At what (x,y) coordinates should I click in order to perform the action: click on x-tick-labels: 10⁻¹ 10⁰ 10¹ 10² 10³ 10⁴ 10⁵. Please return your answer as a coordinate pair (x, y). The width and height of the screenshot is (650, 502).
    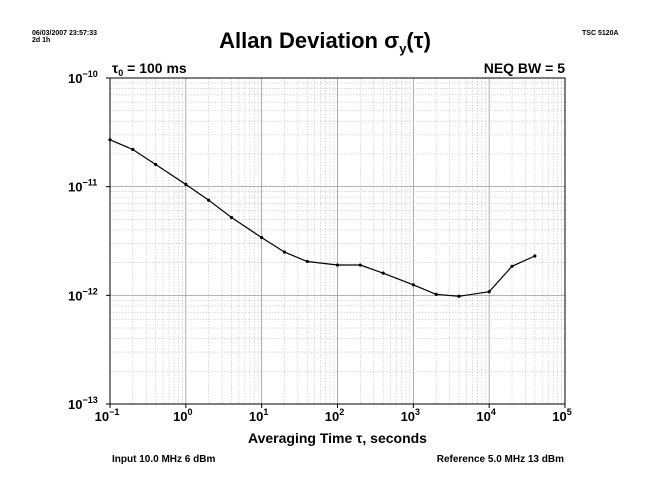
    Looking at the image, I should click on (333, 415).